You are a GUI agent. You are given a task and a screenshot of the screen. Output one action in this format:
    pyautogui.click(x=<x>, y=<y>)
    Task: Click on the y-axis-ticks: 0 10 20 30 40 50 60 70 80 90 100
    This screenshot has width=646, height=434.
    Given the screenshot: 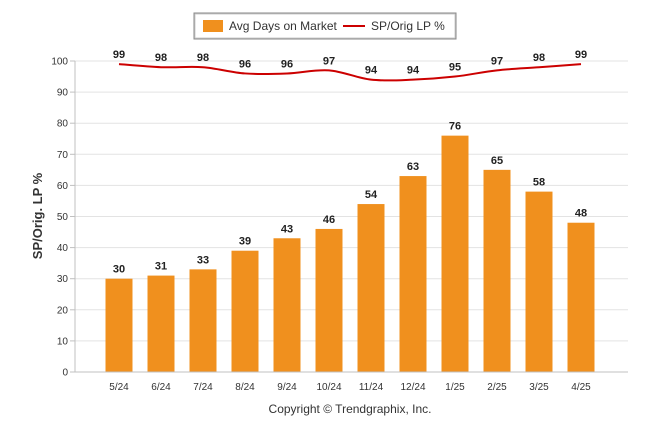 What is the action you would take?
    pyautogui.click(x=63, y=218)
    